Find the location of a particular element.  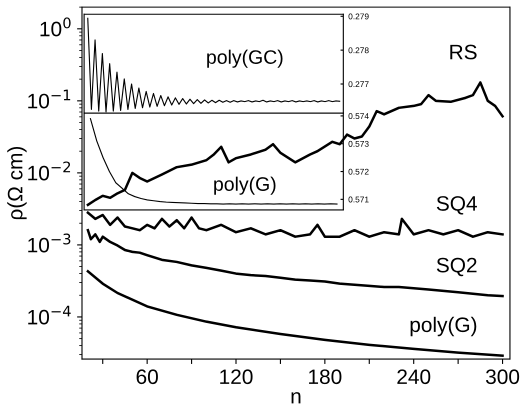

x-tick-label: 120 is located at coordinates (236, 376).